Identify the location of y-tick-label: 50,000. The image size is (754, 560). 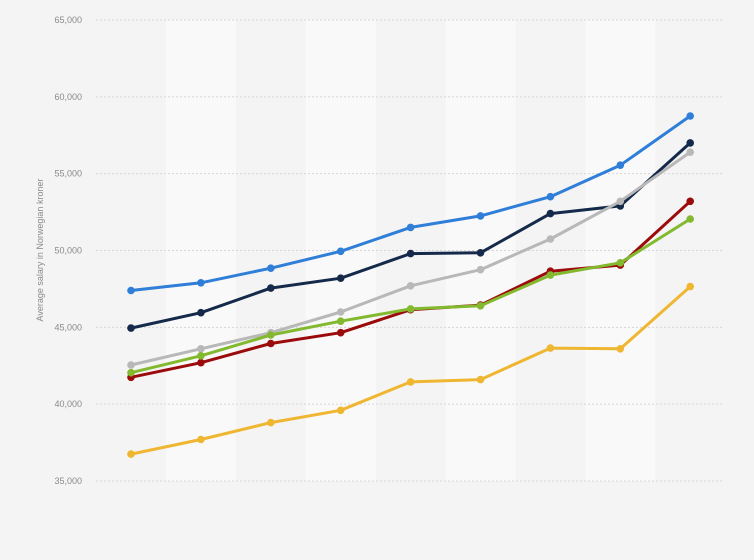
(68, 251).